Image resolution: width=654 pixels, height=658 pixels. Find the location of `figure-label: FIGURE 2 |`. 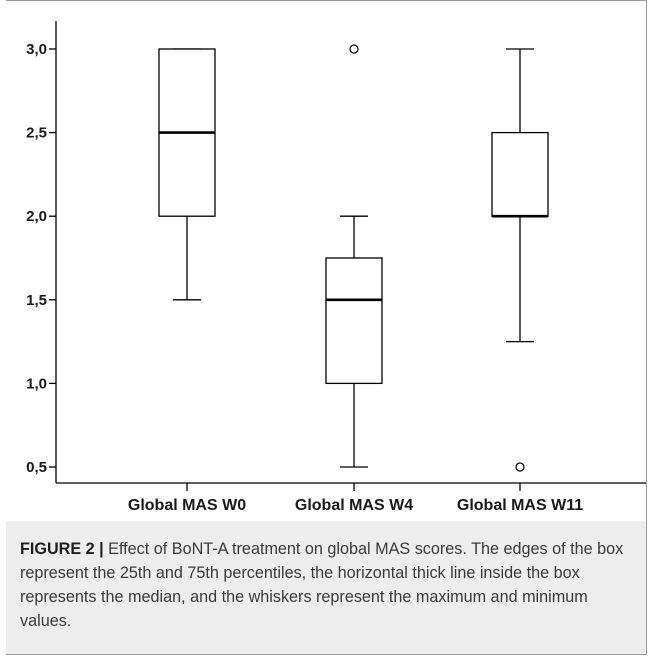

figure-label: FIGURE 2 | is located at coordinates (62, 549).